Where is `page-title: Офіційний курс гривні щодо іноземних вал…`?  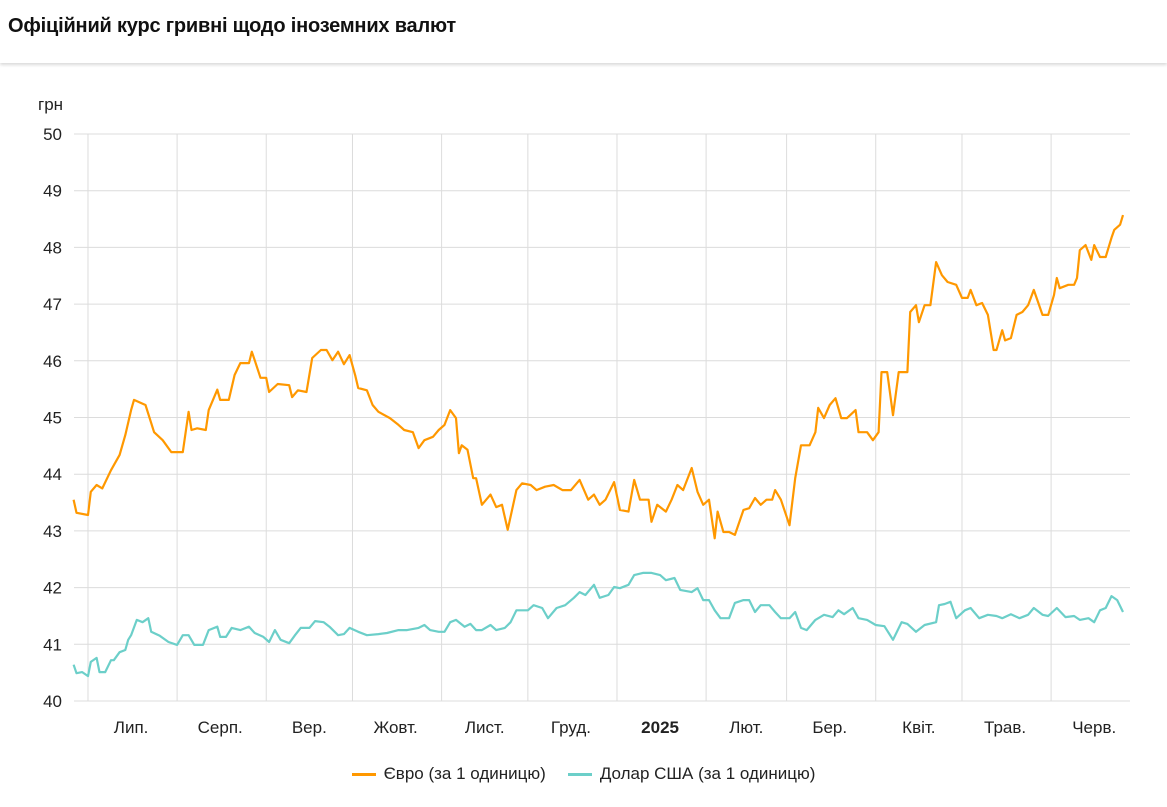 page-title: Офіційний курс гривні щодо іноземних вал… is located at coordinates (232, 26).